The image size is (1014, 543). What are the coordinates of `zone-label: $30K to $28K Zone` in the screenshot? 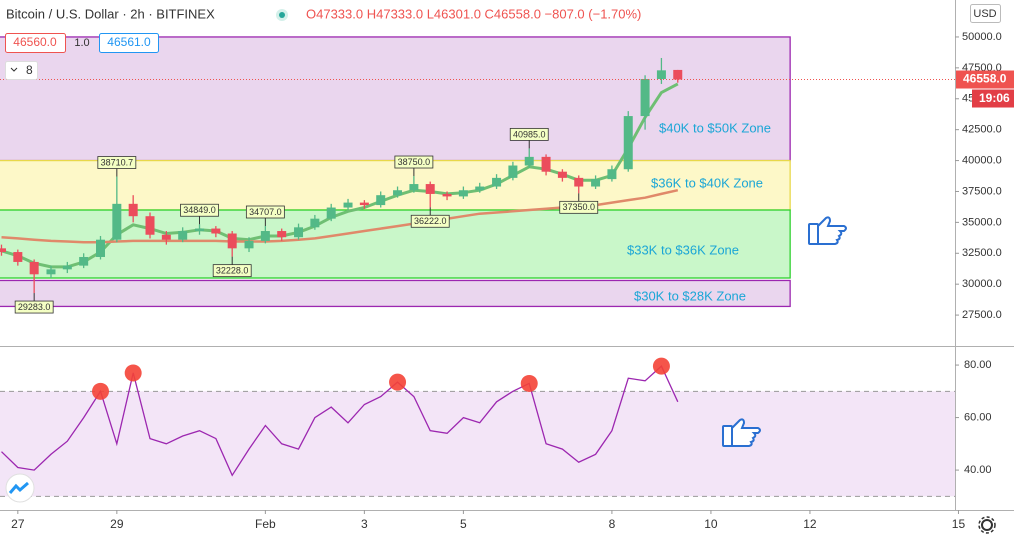 It's located at (690, 295).